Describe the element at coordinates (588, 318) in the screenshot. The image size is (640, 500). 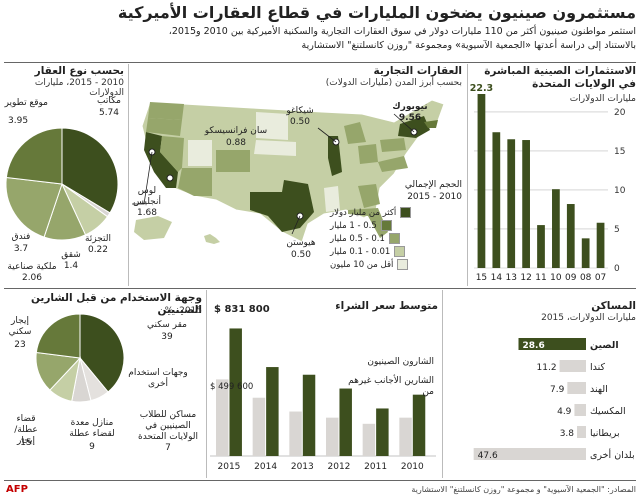
I see `homes-subtitle: مليارات الدولارات، 2015` at that location.